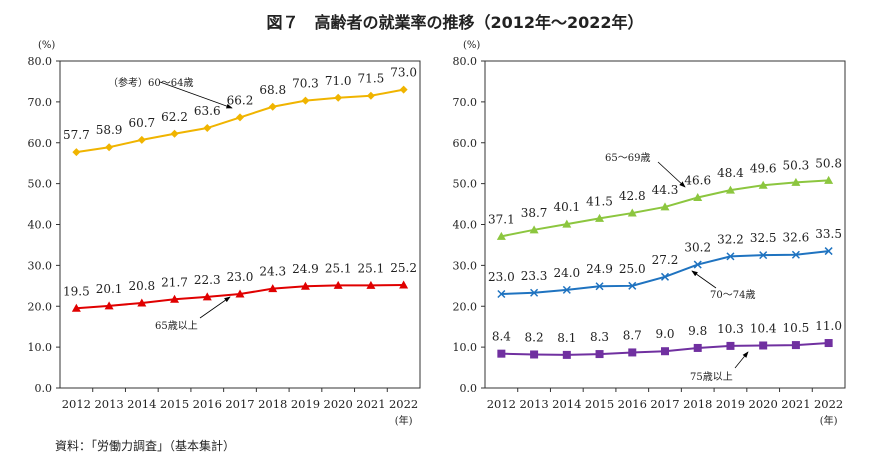 This screenshot has width=870, height=467. Describe the element at coordinates (108, 404) in the screenshot. I see `x-tick-label: 2013` at that location.